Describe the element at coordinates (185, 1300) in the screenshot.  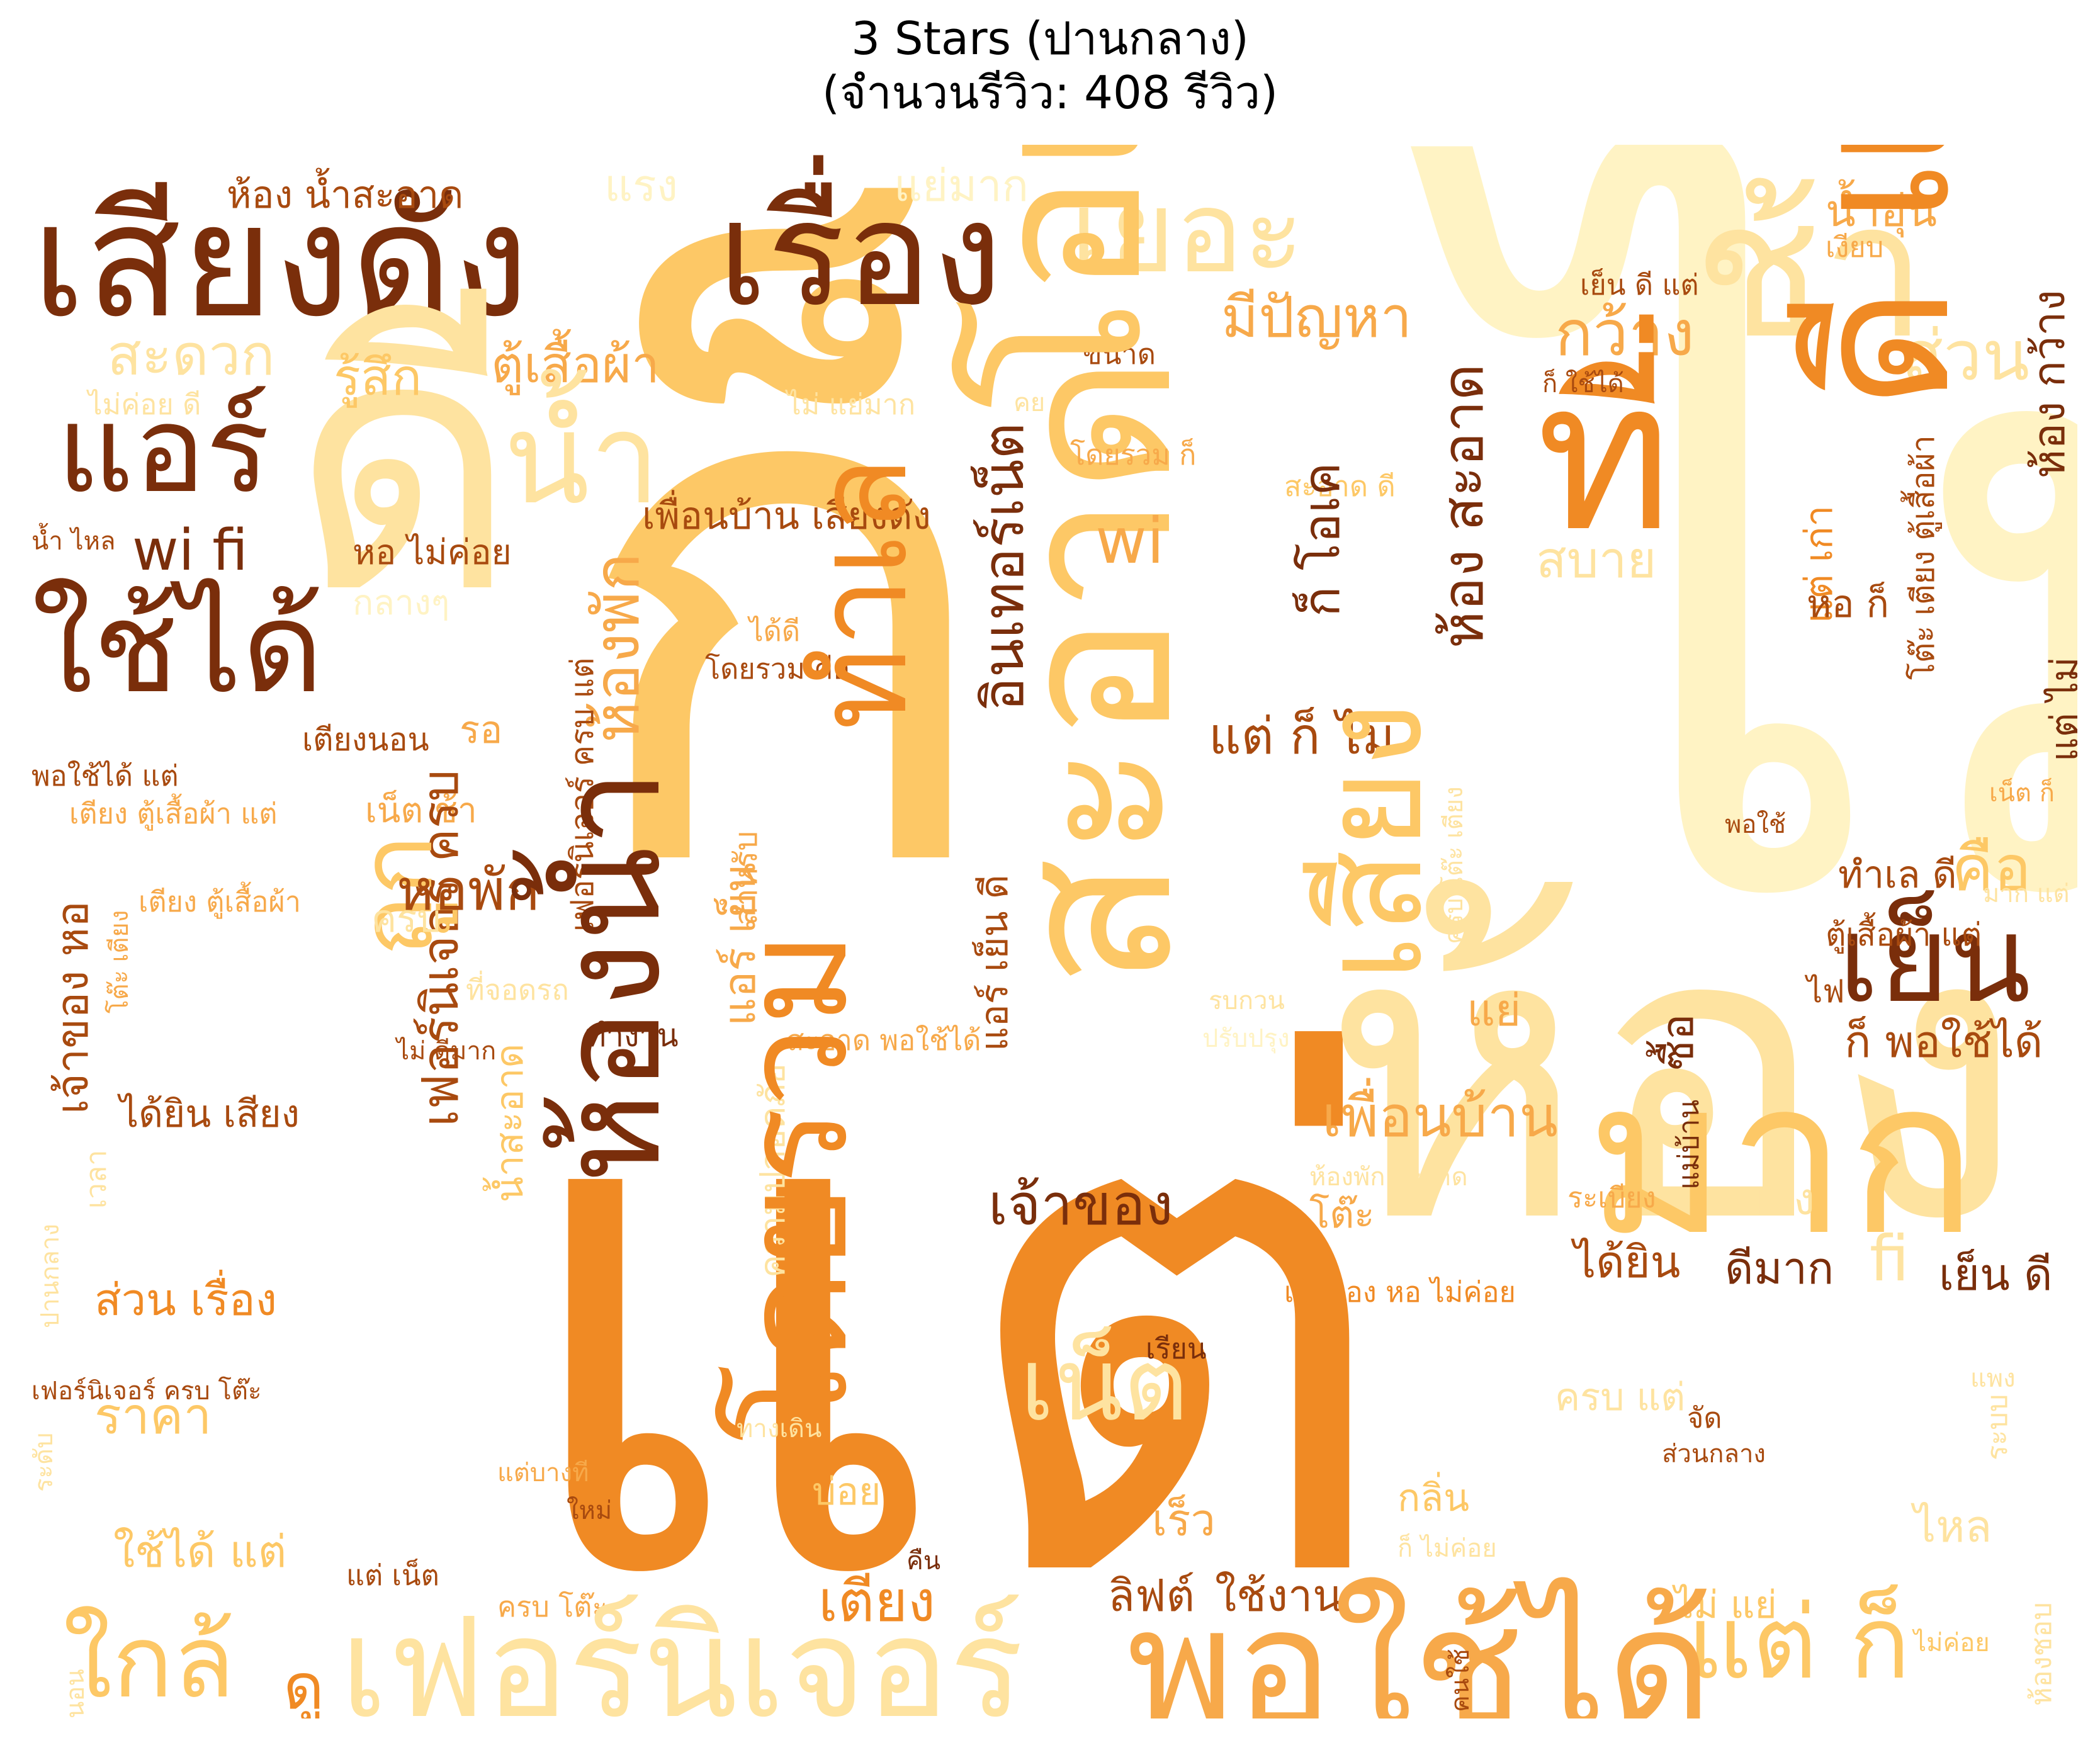
I see `word-cloud-term: ส่วน เรื่อง` at that location.